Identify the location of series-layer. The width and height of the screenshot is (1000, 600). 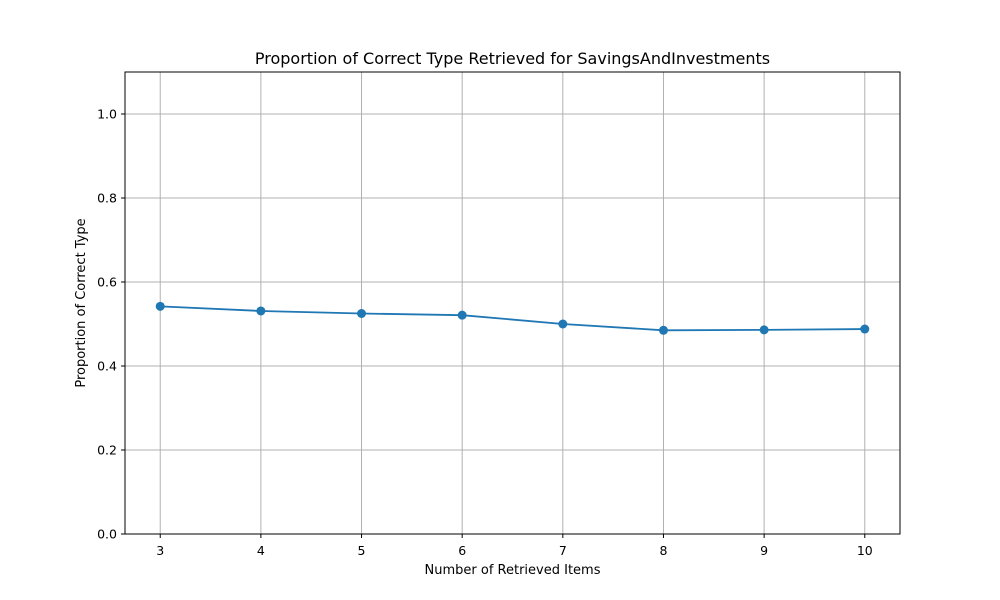
(512, 318).